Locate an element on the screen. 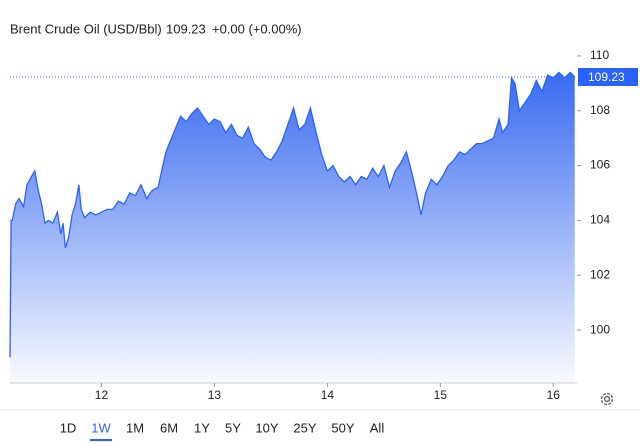  range-button: 1W is located at coordinates (101, 427).